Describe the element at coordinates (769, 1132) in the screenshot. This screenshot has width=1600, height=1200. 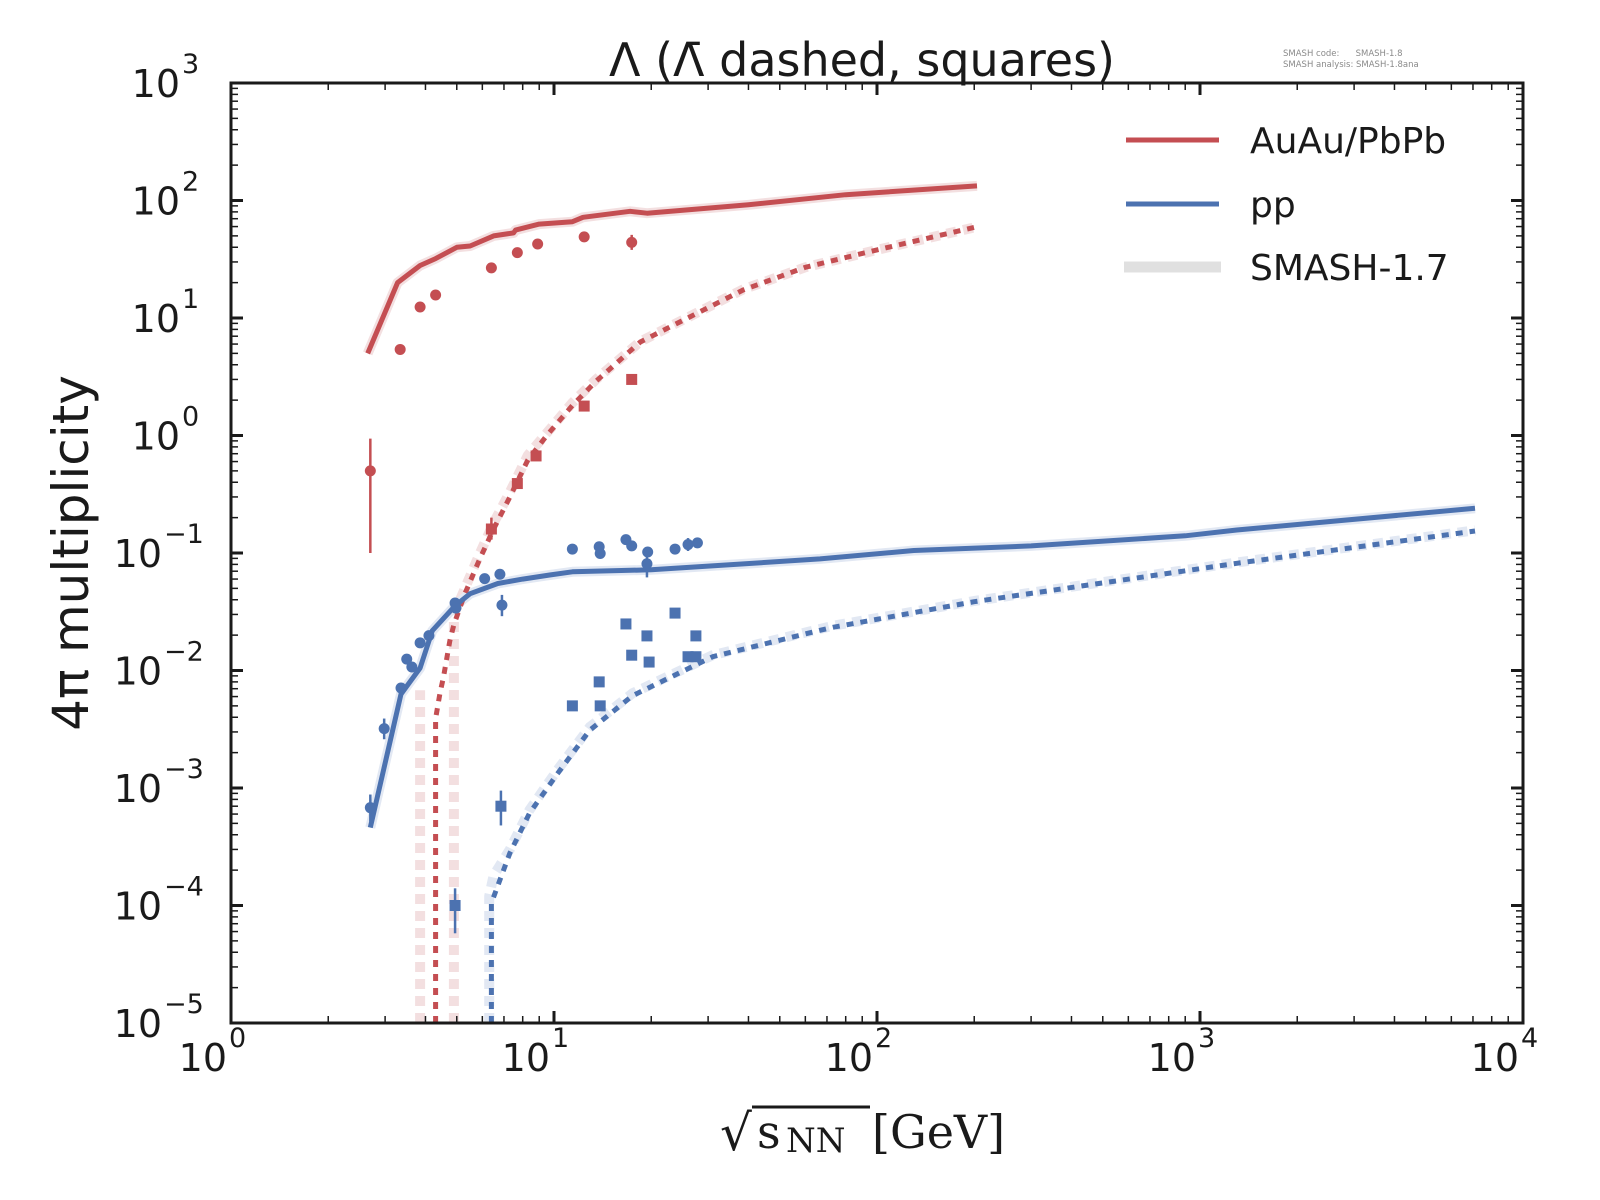
I see `x-axis-label-s: s` at that location.